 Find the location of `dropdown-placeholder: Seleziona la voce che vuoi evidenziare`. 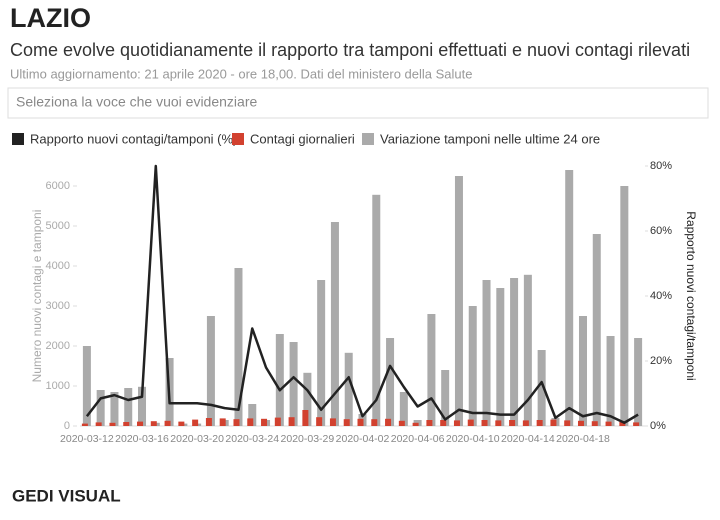

dropdown-placeholder: Seleziona la voce che vuoi evidenziare is located at coordinates (136, 102).